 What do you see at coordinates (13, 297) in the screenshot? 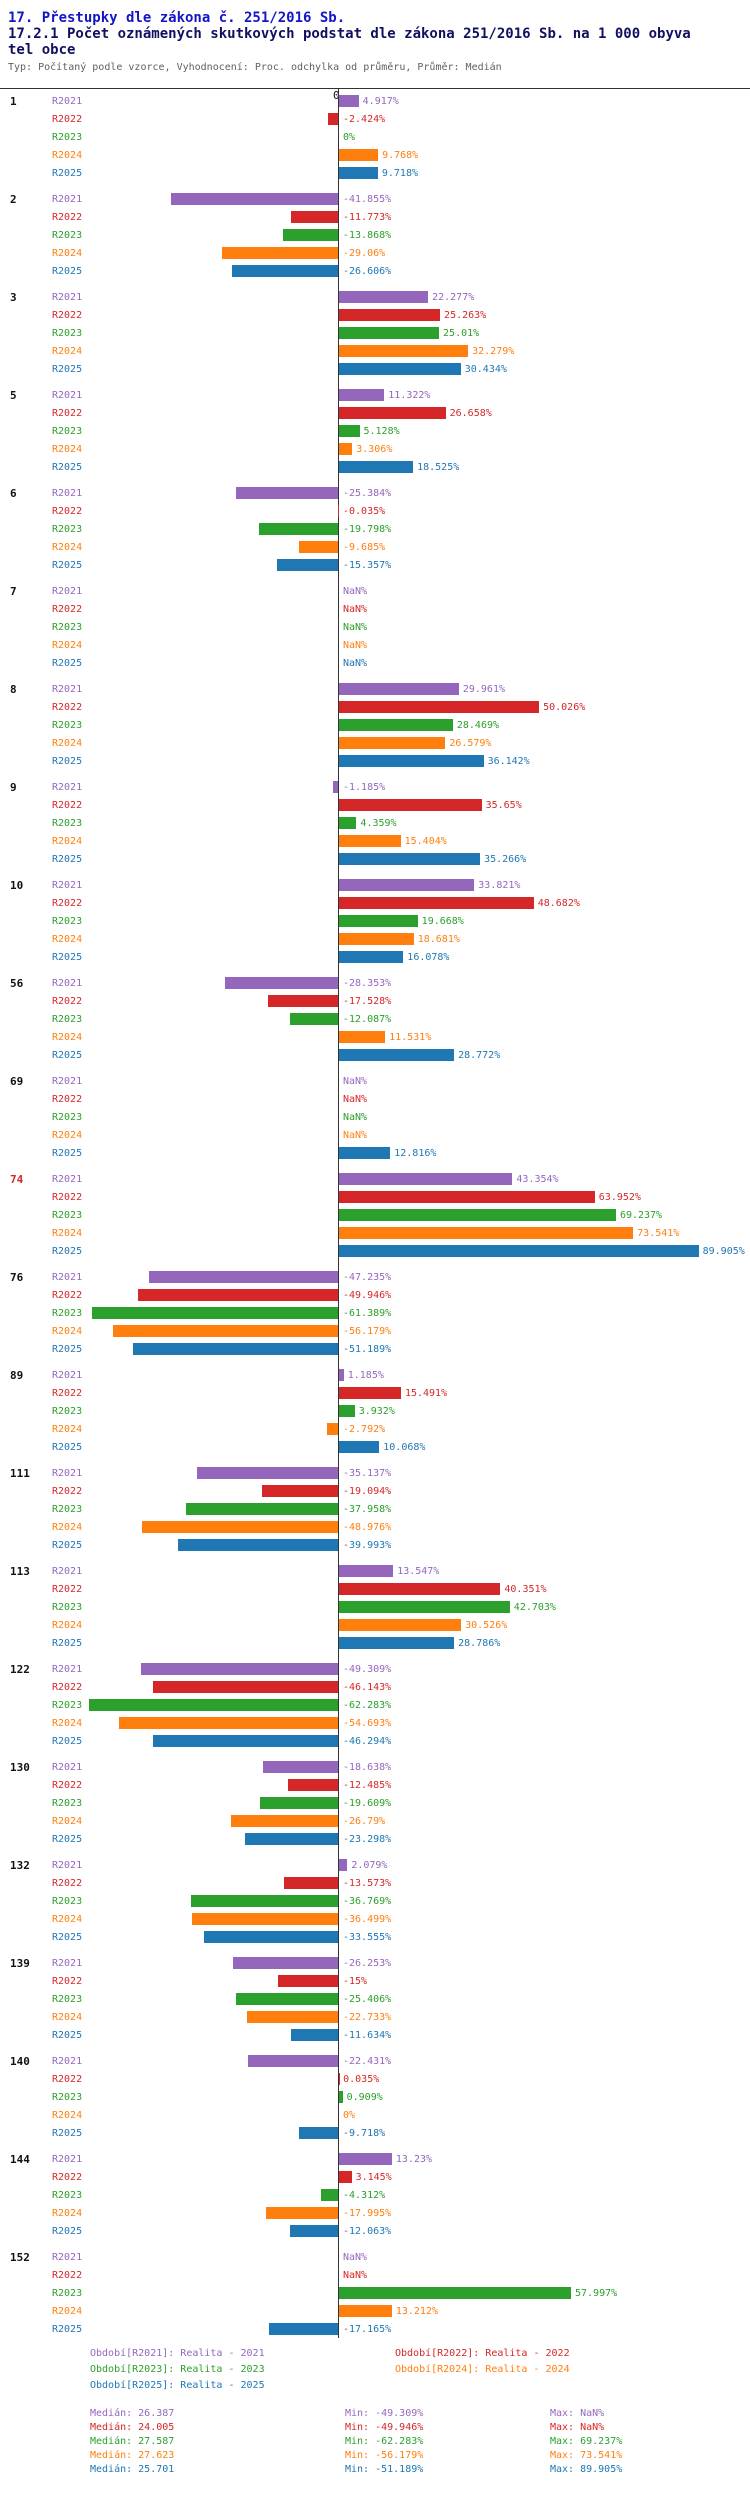
I see `group-label: 3` at bounding box center [13, 297].